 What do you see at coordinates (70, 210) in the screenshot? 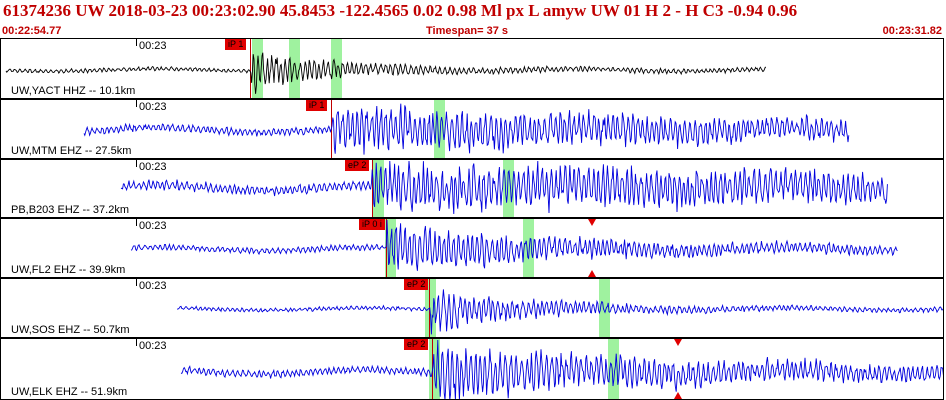
I see `station-label: PB,B203 EHZ -- 37.2km` at bounding box center [70, 210].